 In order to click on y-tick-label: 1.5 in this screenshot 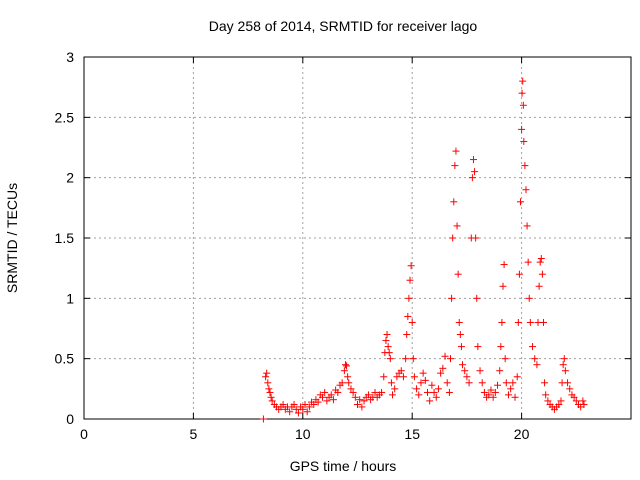, I will do `click(65, 238)`.